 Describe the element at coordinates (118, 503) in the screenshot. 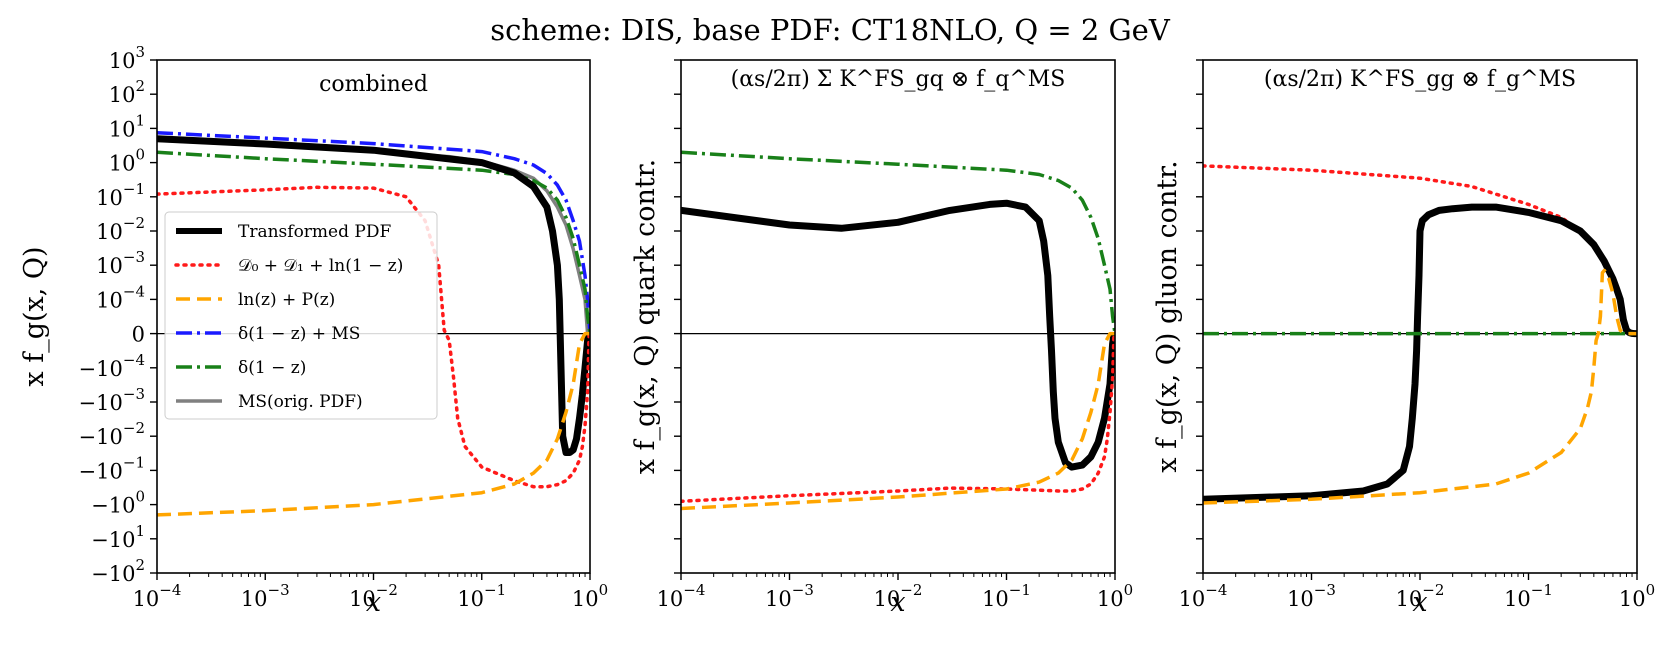

I see `y-tick-label: −100` at that location.